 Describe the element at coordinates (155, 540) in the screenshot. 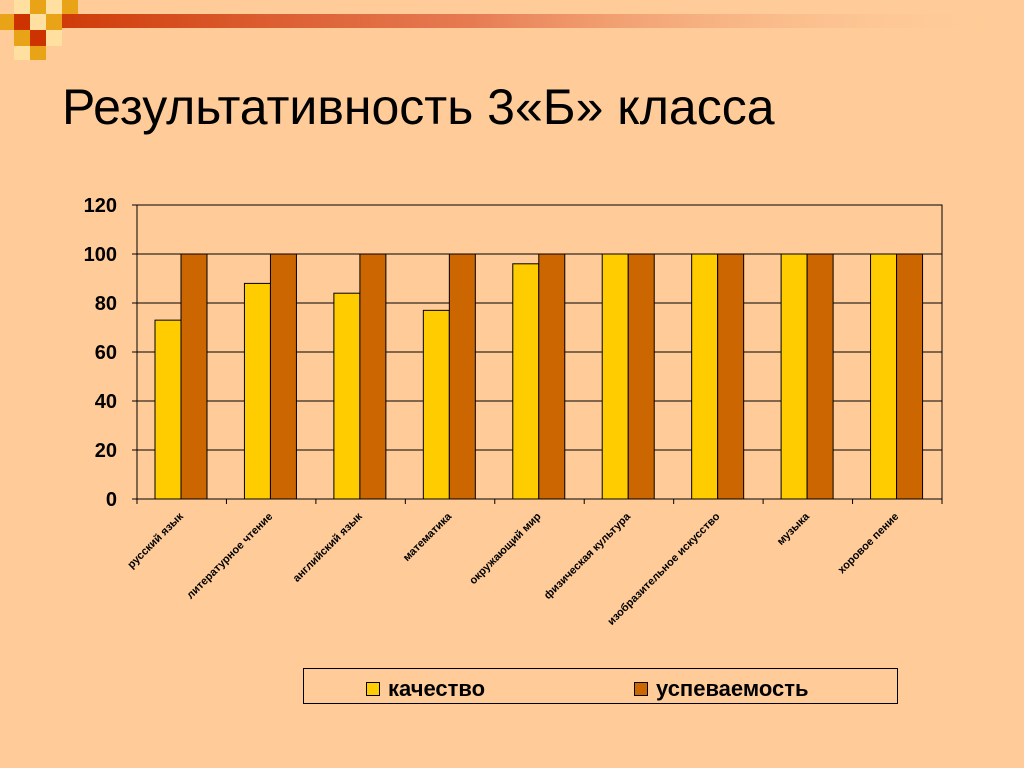

I see `x-tick-label: русский язык` at that location.